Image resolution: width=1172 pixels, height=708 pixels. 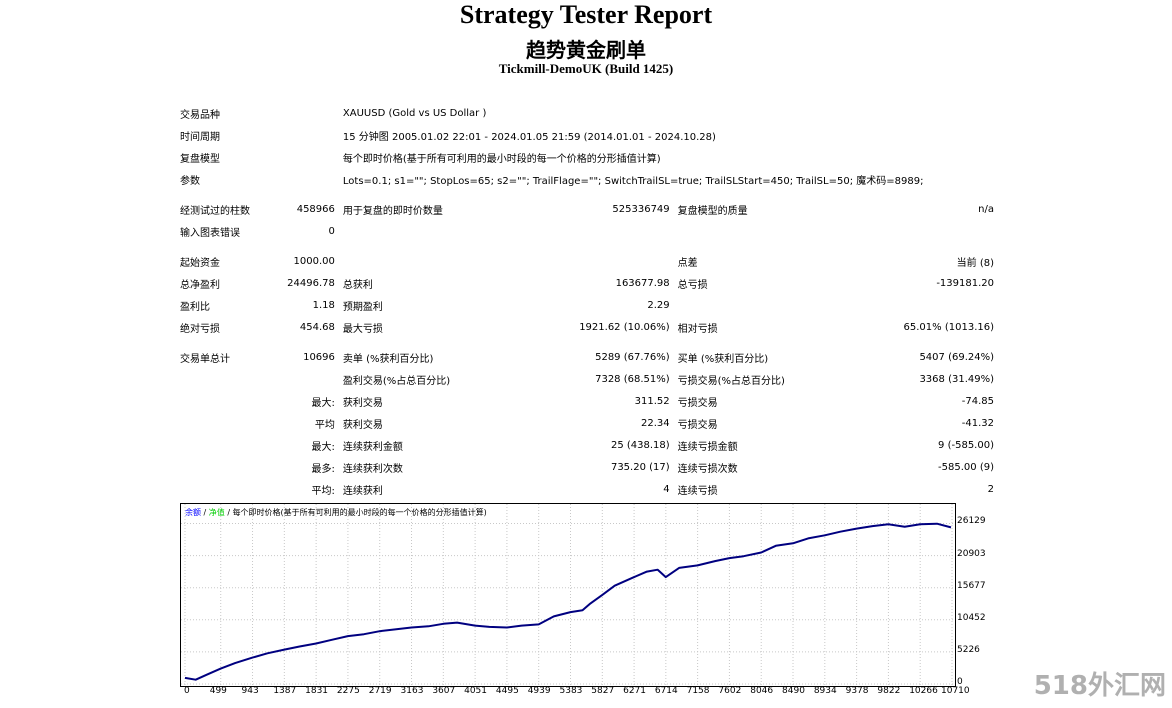 What do you see at coordinates (324, 425) in the screenshot?
I see `average-prefix: 平均` at bounding box center [324, 425].